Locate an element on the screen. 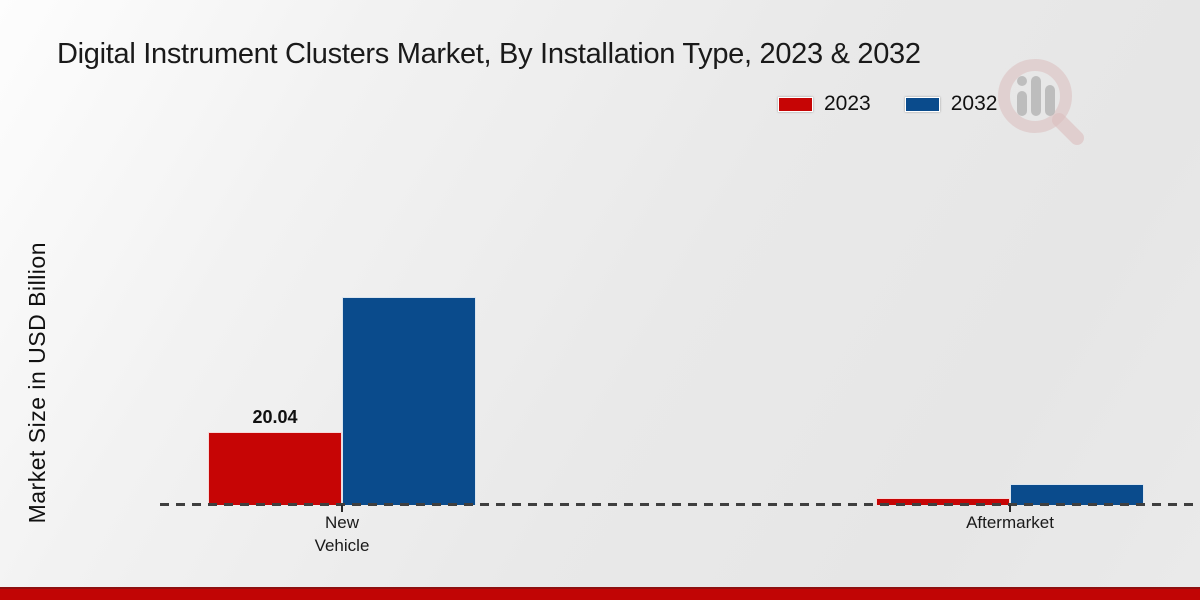  x-axis-tick-new-vehicle is located at coordinates (342, 508).